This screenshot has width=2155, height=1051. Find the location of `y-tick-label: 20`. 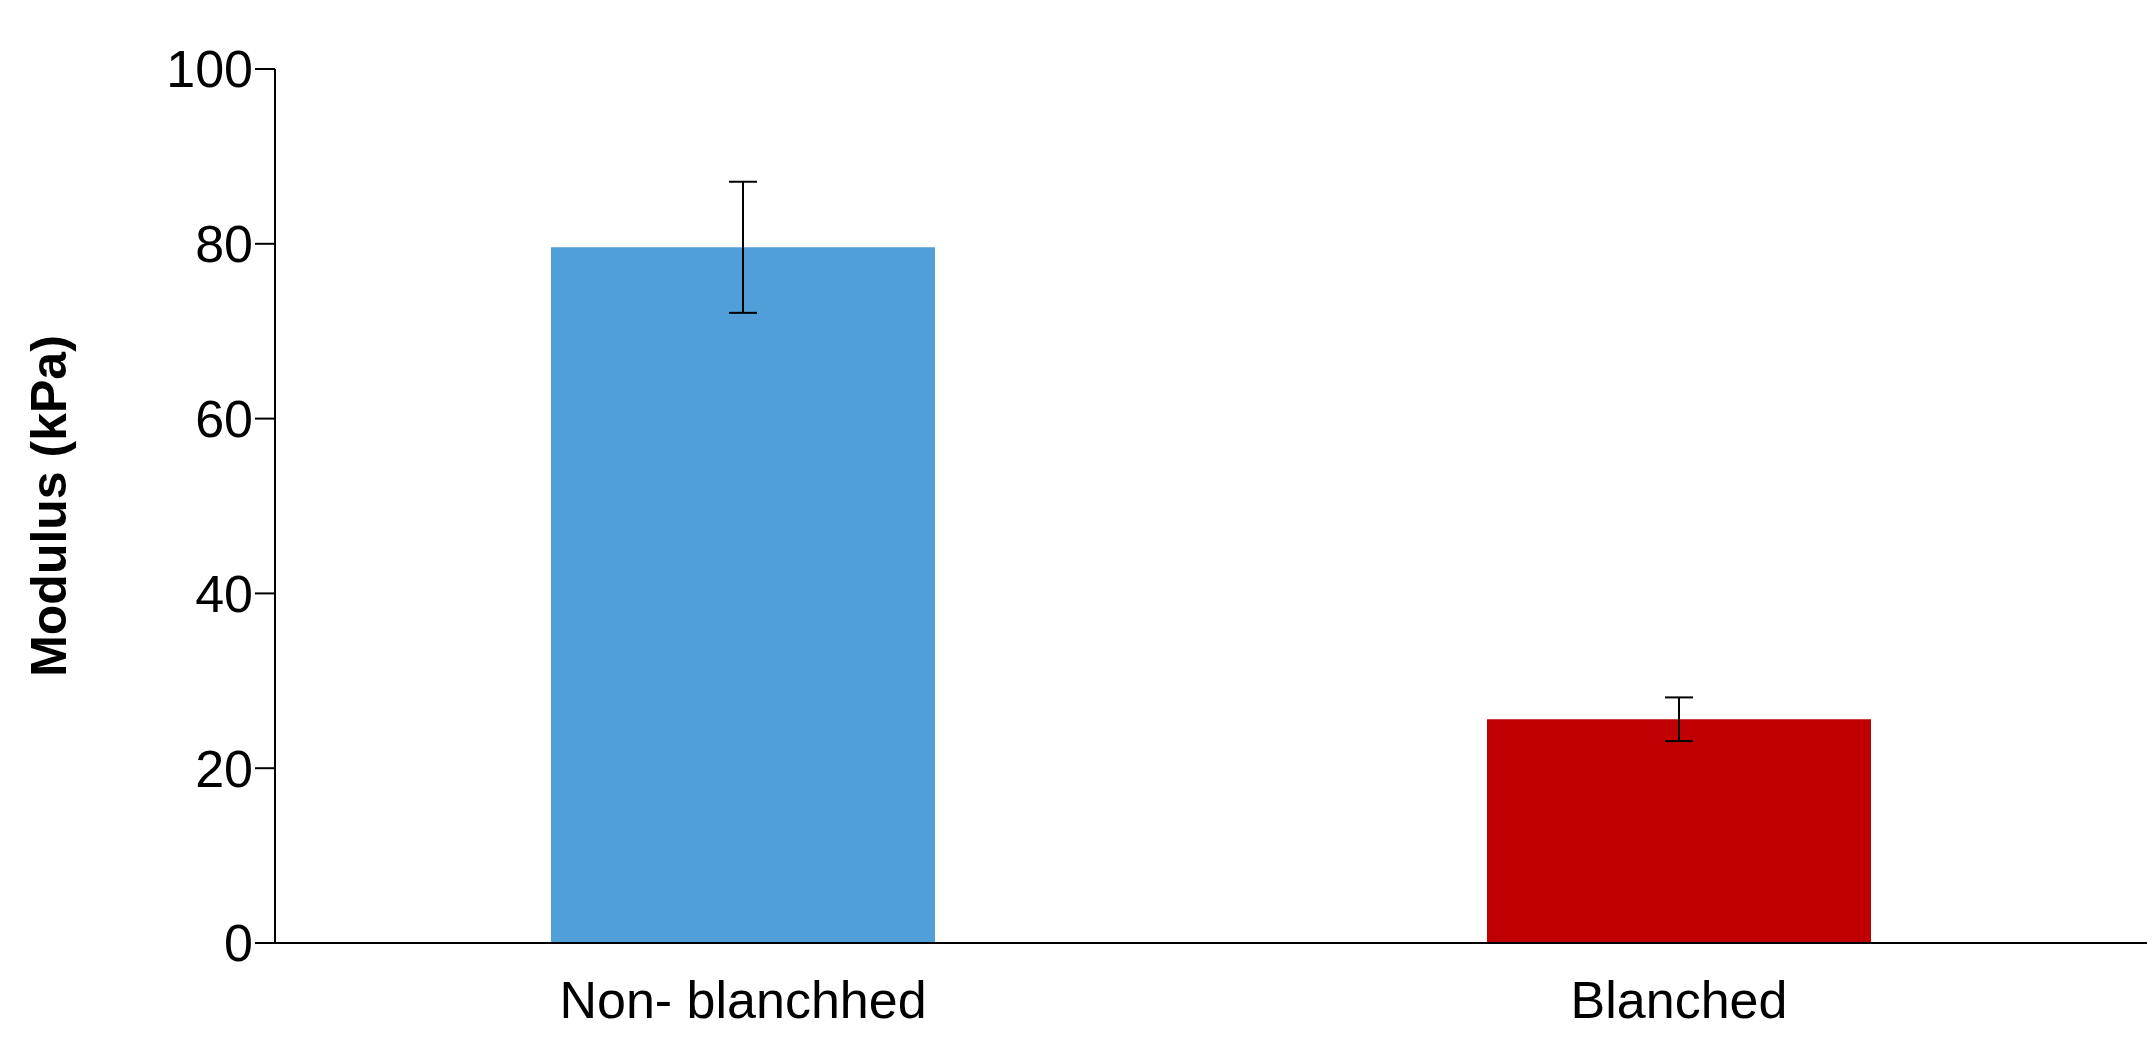

y-tick-label: 20 is located at coordinates (224, 768).